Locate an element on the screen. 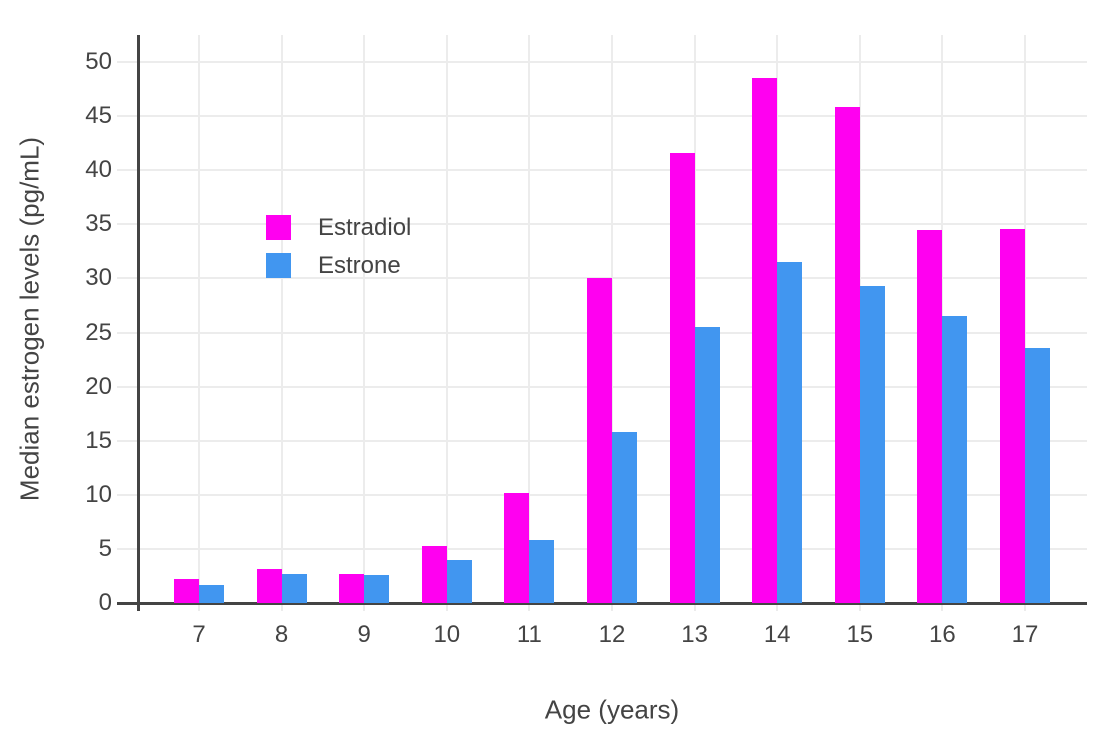 The width and height of the screenshot is (1112, 748). y-tick-label: 50 is located at coordinates (98, 62).